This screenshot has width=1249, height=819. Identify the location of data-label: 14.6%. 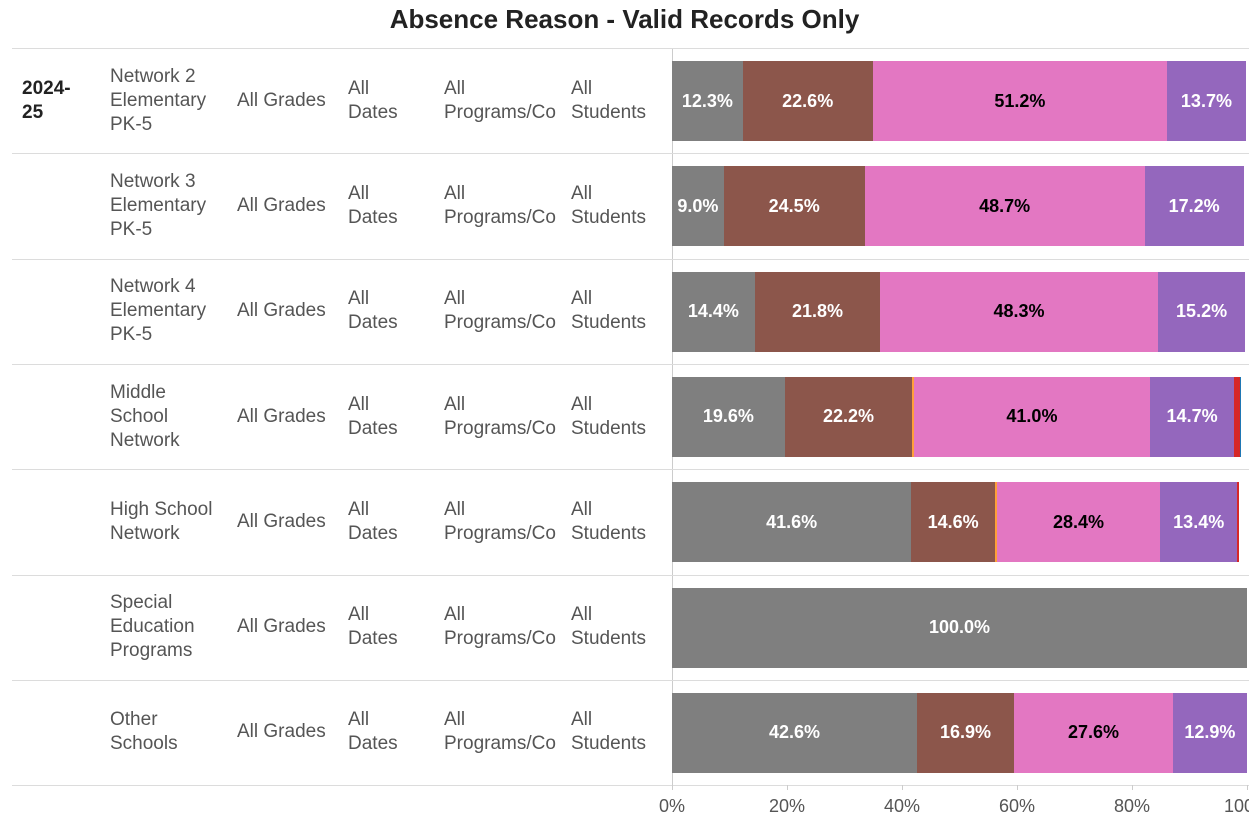
(953, 521).